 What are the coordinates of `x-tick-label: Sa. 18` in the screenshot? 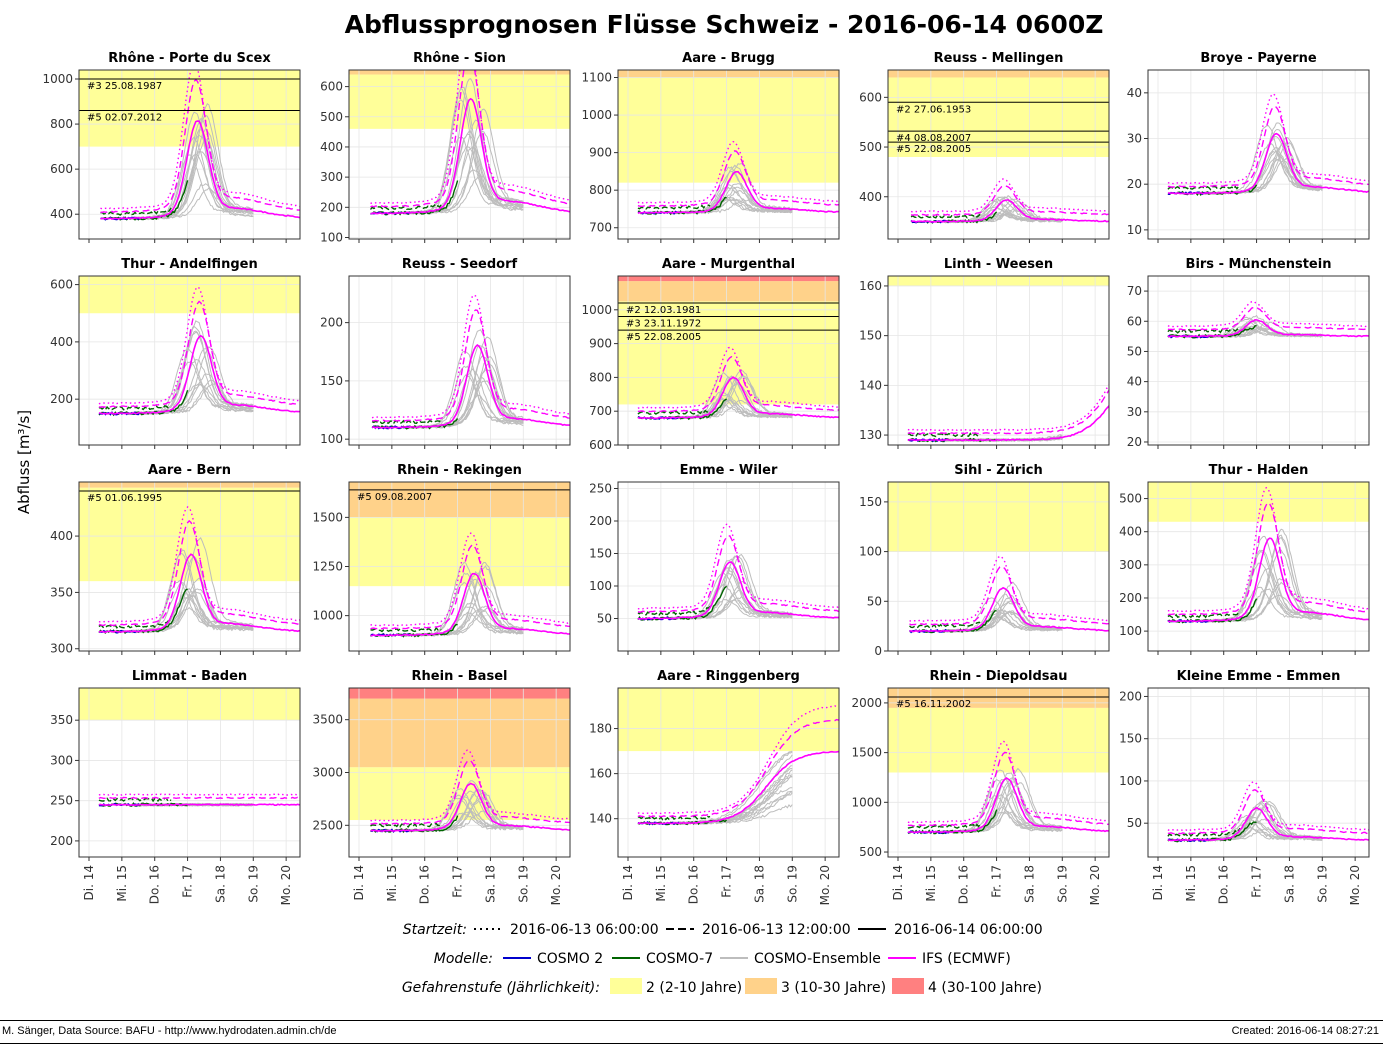 It's located at (220, 884).